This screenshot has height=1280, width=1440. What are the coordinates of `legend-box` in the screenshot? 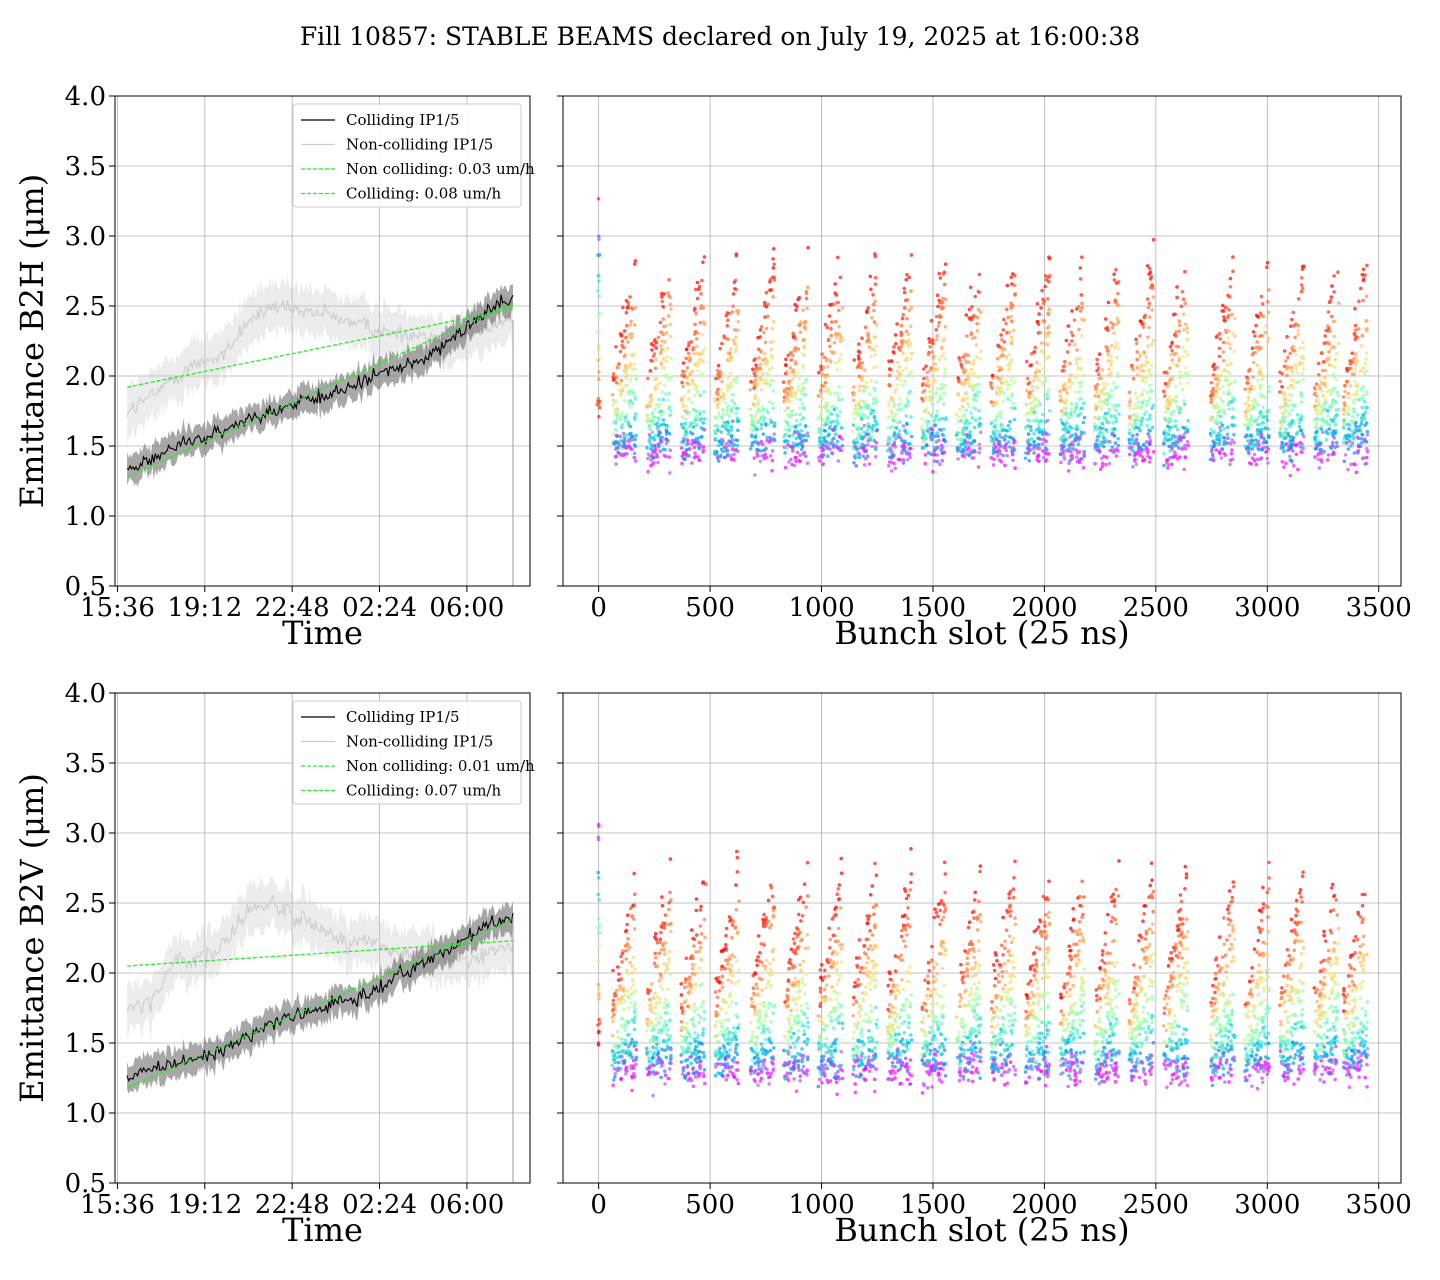 It's located at (407, 752).